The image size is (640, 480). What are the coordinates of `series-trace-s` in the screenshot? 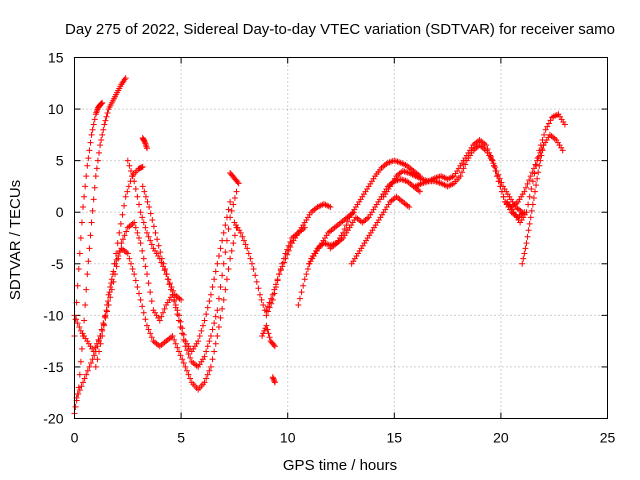 It's located at (489, 171).